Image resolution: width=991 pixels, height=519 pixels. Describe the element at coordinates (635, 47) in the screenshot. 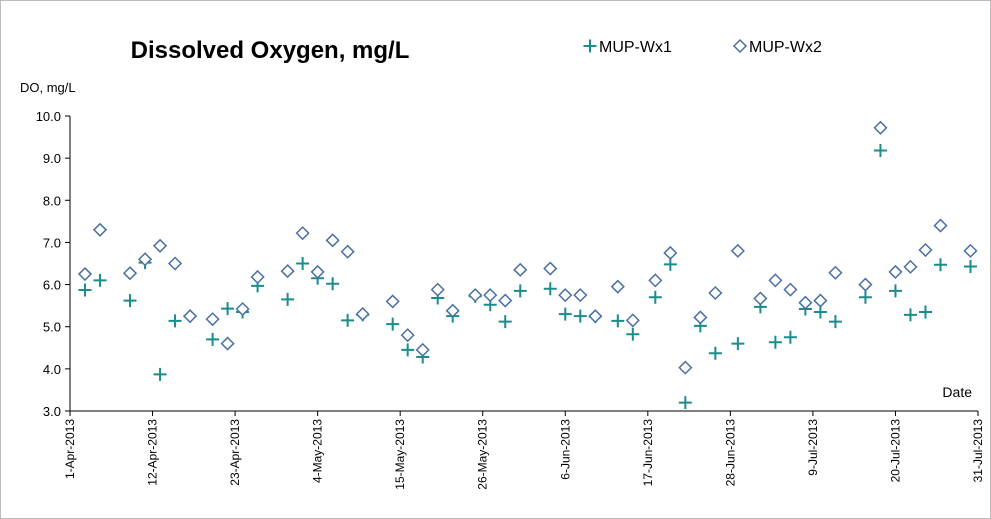

I see `legend-label: MUP-Wx1` at that location.